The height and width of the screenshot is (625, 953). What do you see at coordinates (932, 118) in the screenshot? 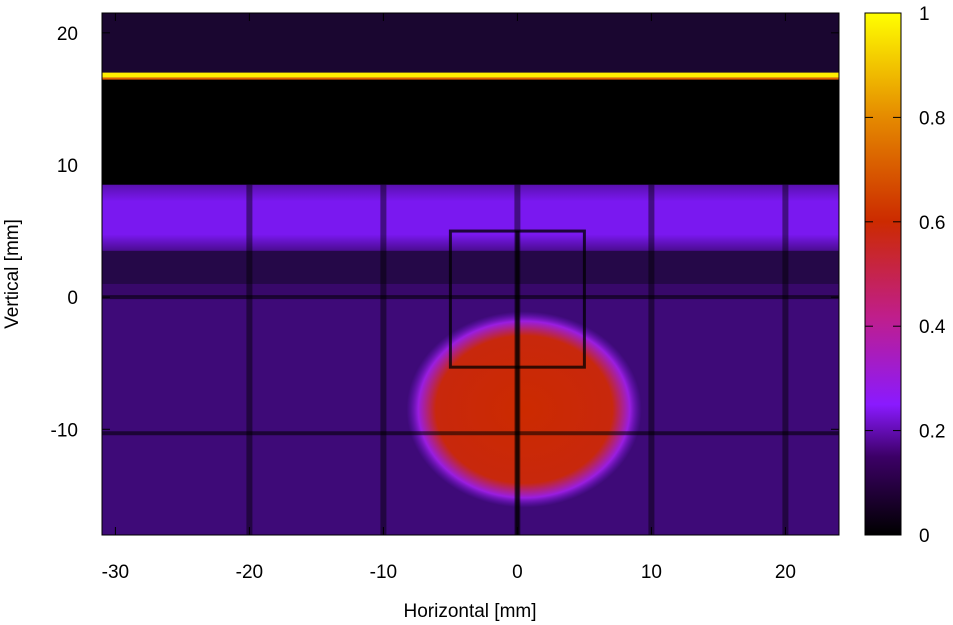
I see `colorbar-tick-label: 0.8` at bounding box center [932, 118].